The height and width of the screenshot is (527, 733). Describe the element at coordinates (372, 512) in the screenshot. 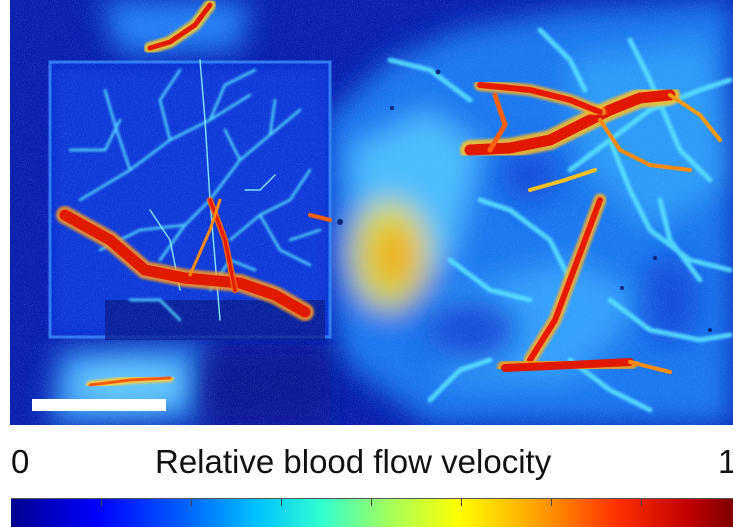

I see `colorbar` at that location.